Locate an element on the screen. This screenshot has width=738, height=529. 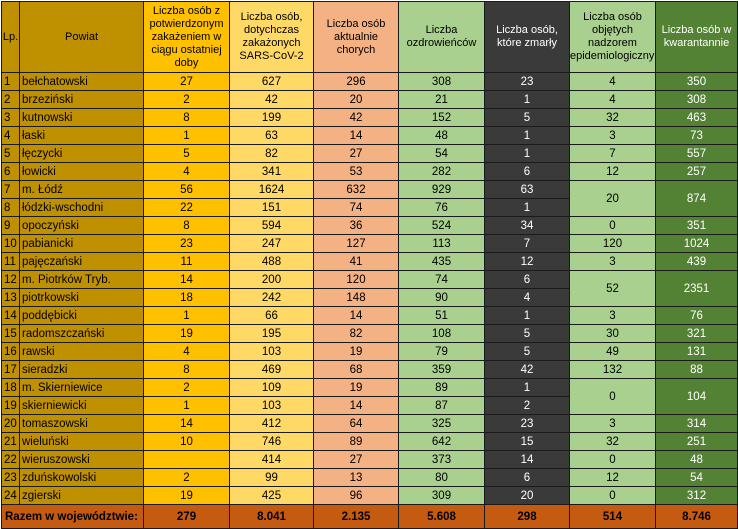
cell-new-cases: 19 is located at coordinates (186, 333).